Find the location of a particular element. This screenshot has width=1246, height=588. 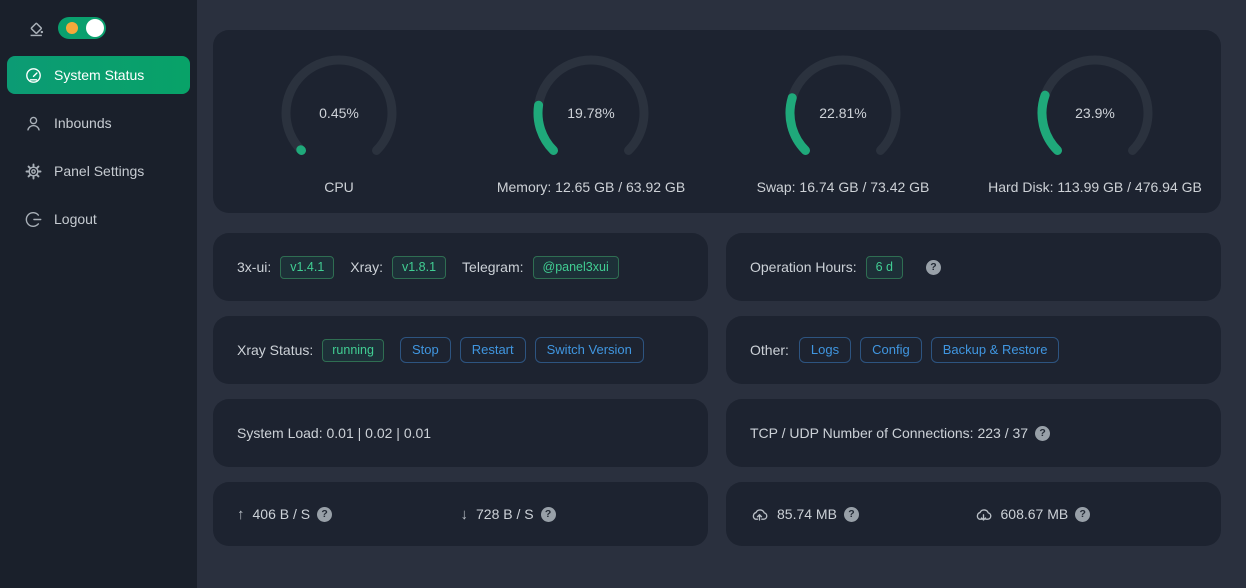

logs-button: Logs is located at coordinates (825, 350).